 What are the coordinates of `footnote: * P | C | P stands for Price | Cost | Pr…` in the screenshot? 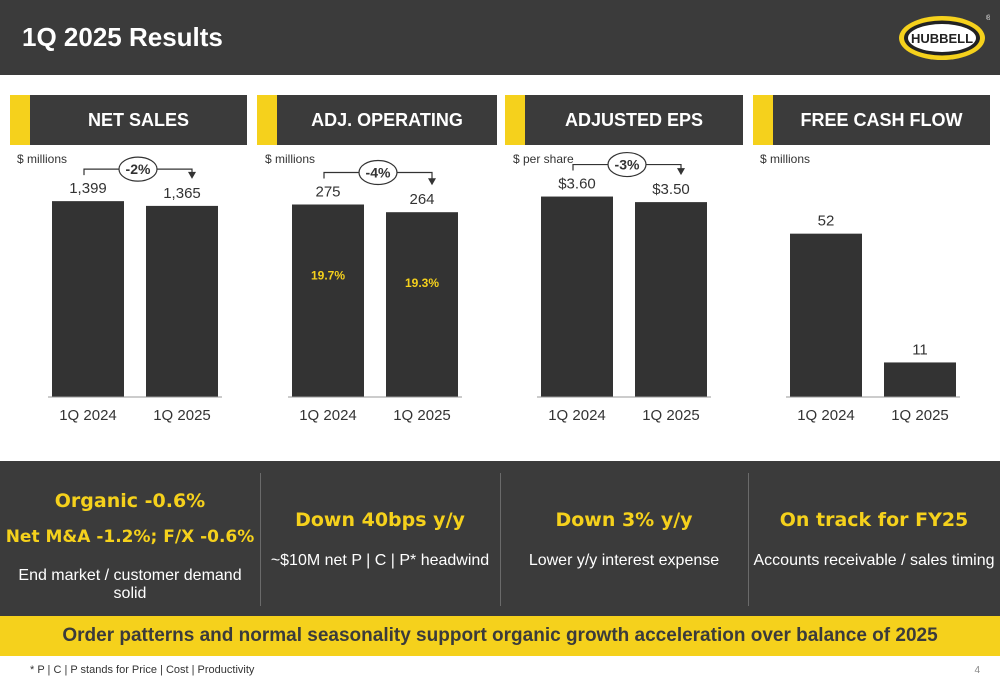 It's located at (142, 670).